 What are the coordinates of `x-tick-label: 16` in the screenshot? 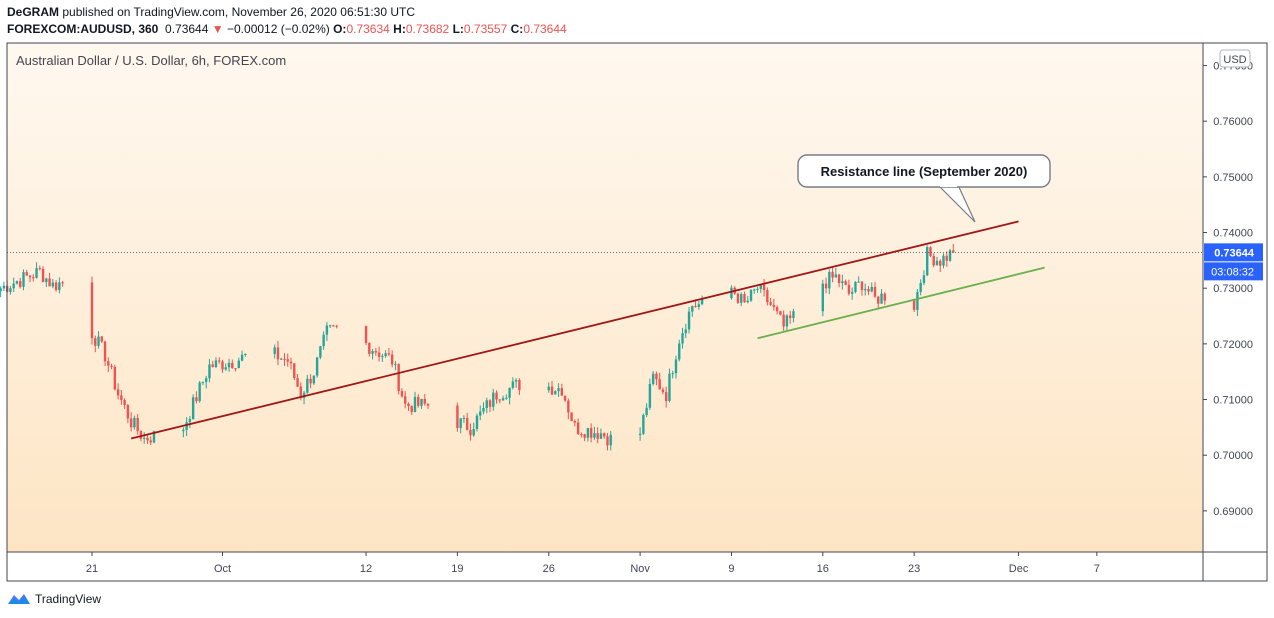 It's located at (823, 569).